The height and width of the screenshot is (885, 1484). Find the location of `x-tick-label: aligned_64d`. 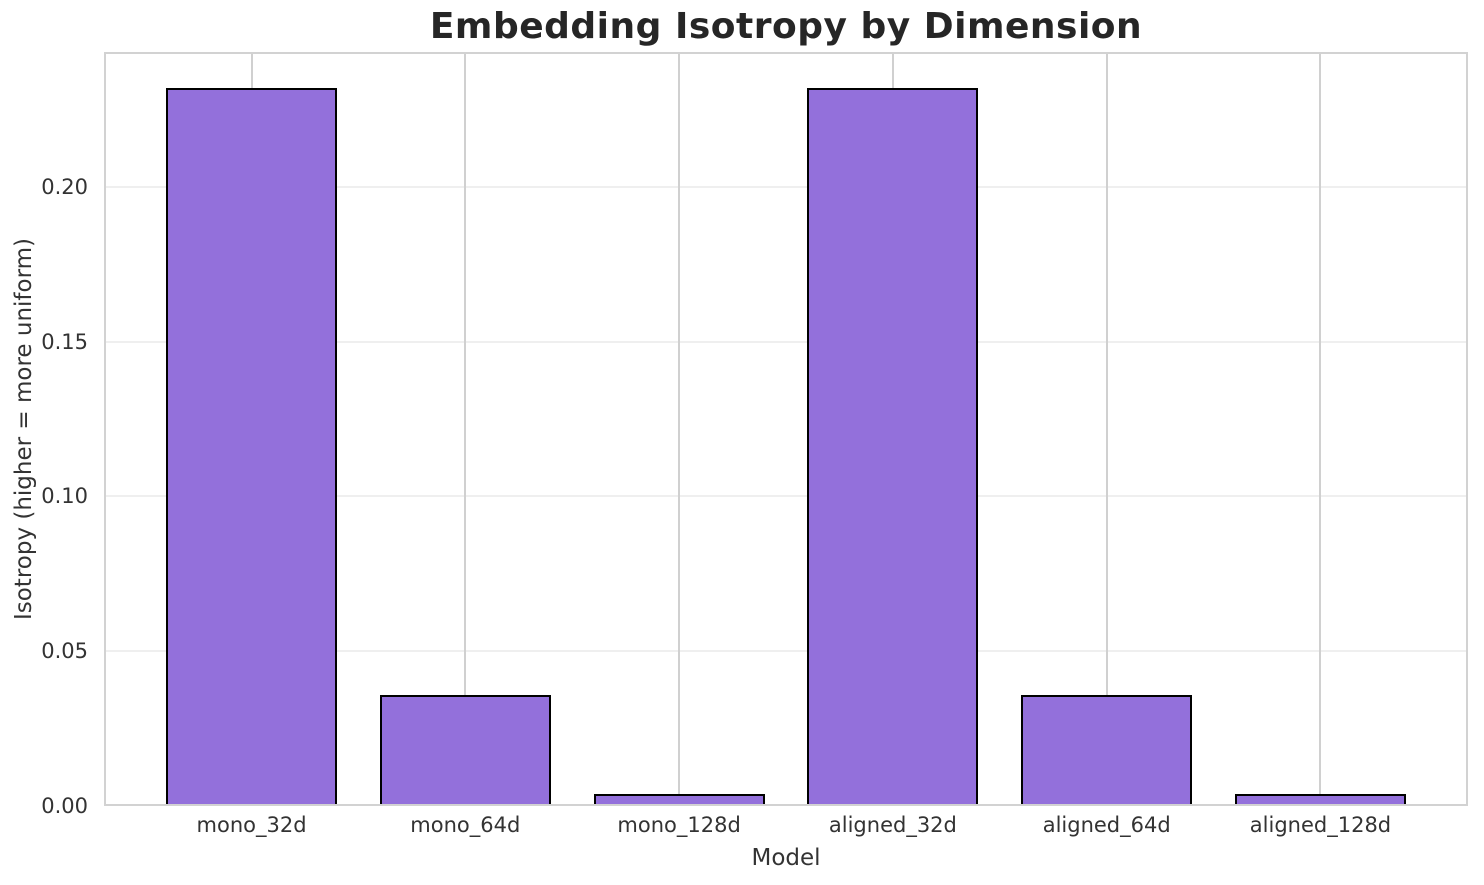

x-tick-label: aligned_64d is located at coordinates (1106, 825).